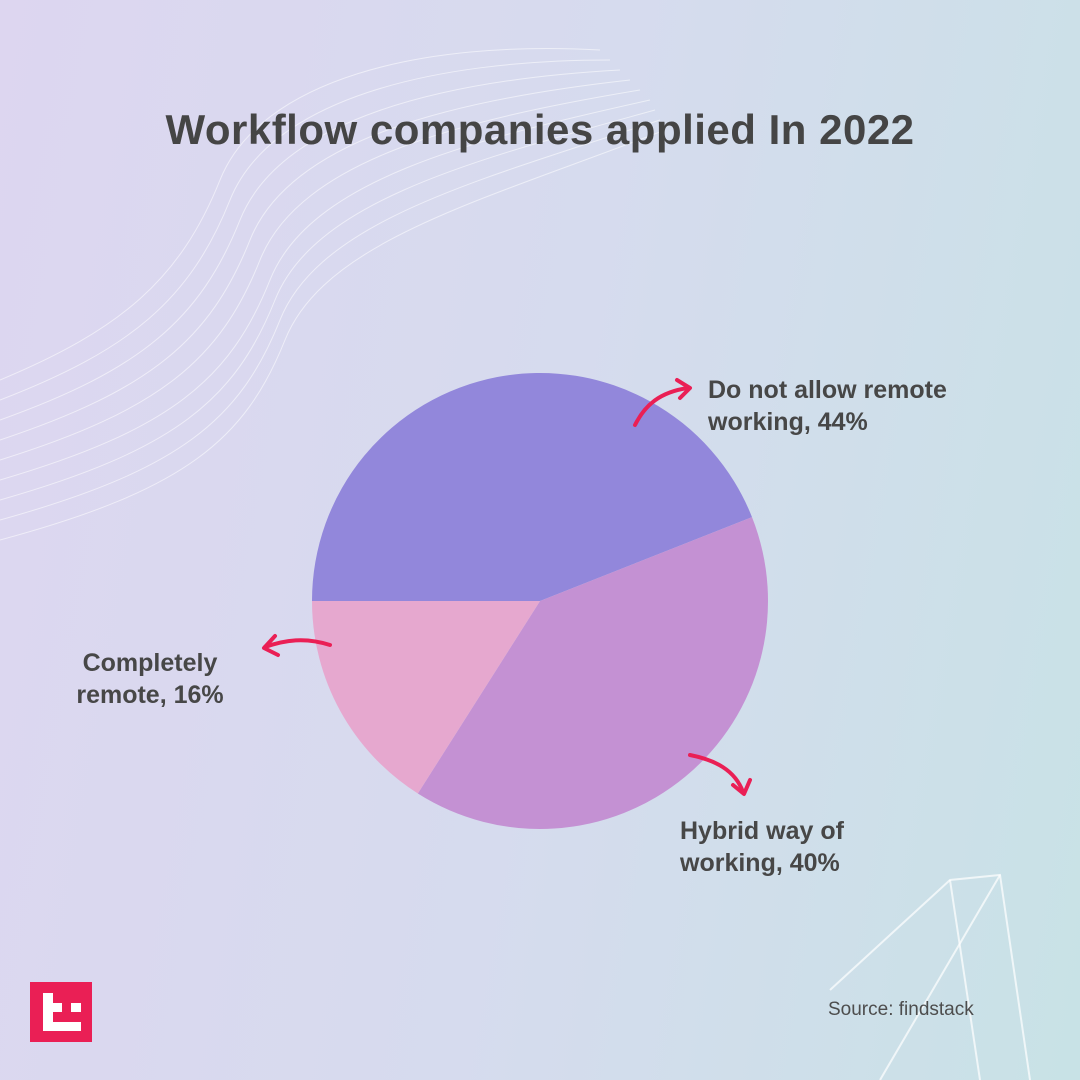 This screenshot has height=1080, width=1080. I want to click on chart-title: Workflow companies applied In 2022, so click(540, 129).